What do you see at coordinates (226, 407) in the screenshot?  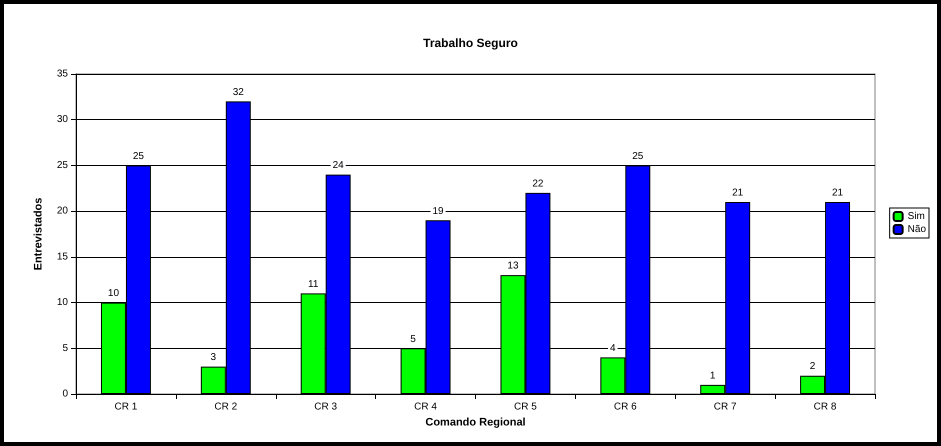 I see `x-tick-label: CR 2` at bounding box center [226, 407].